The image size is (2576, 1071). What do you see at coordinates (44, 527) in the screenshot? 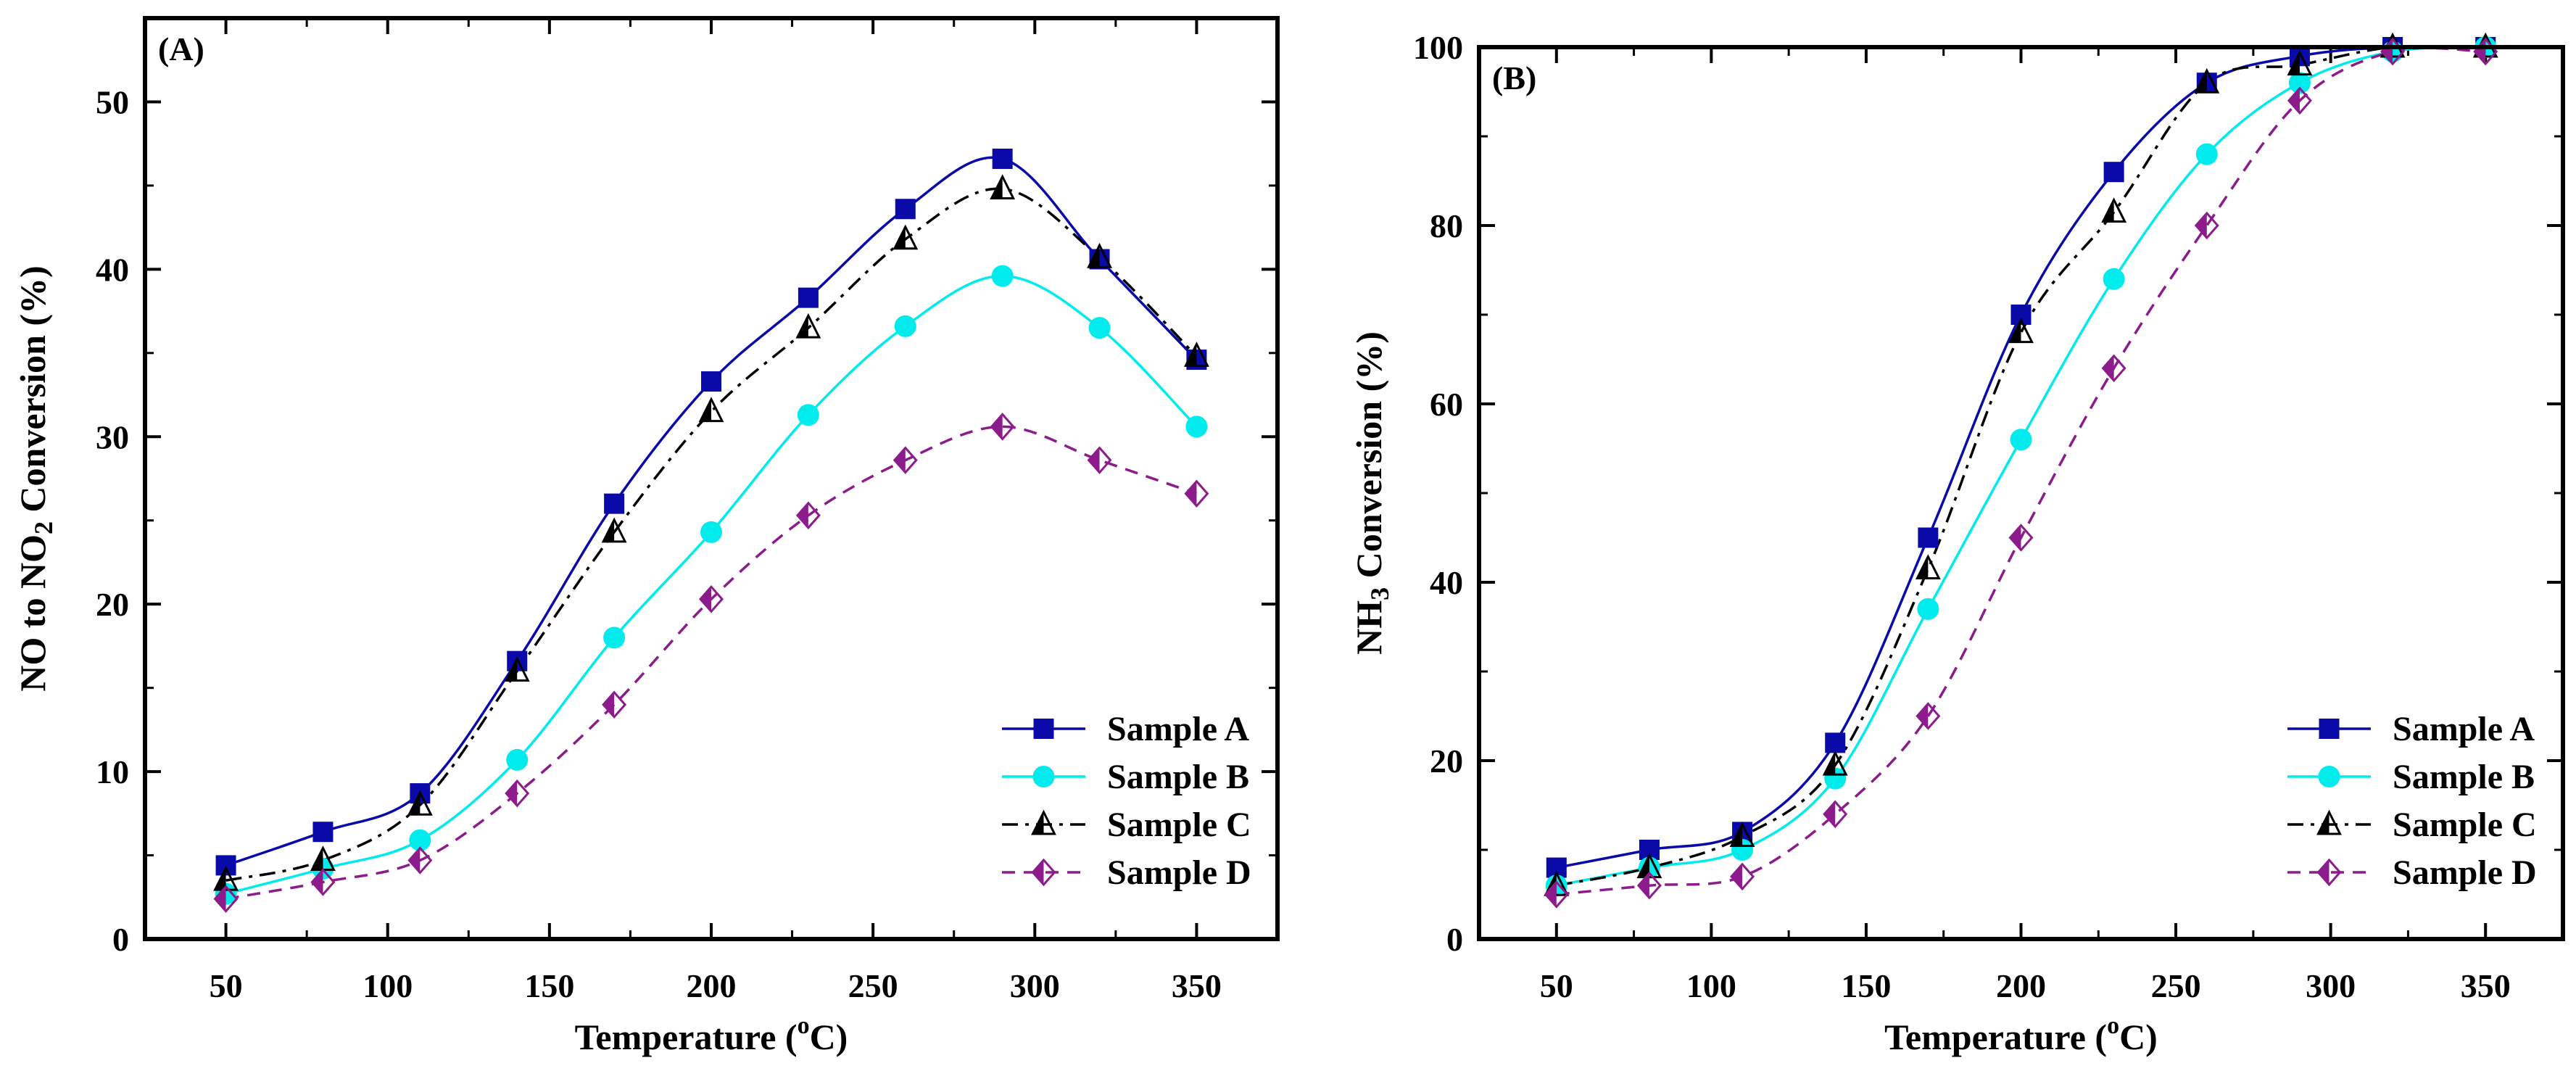
I see `panel-a-y-axis-label-sub: 2` at bounding box center [44, 527].